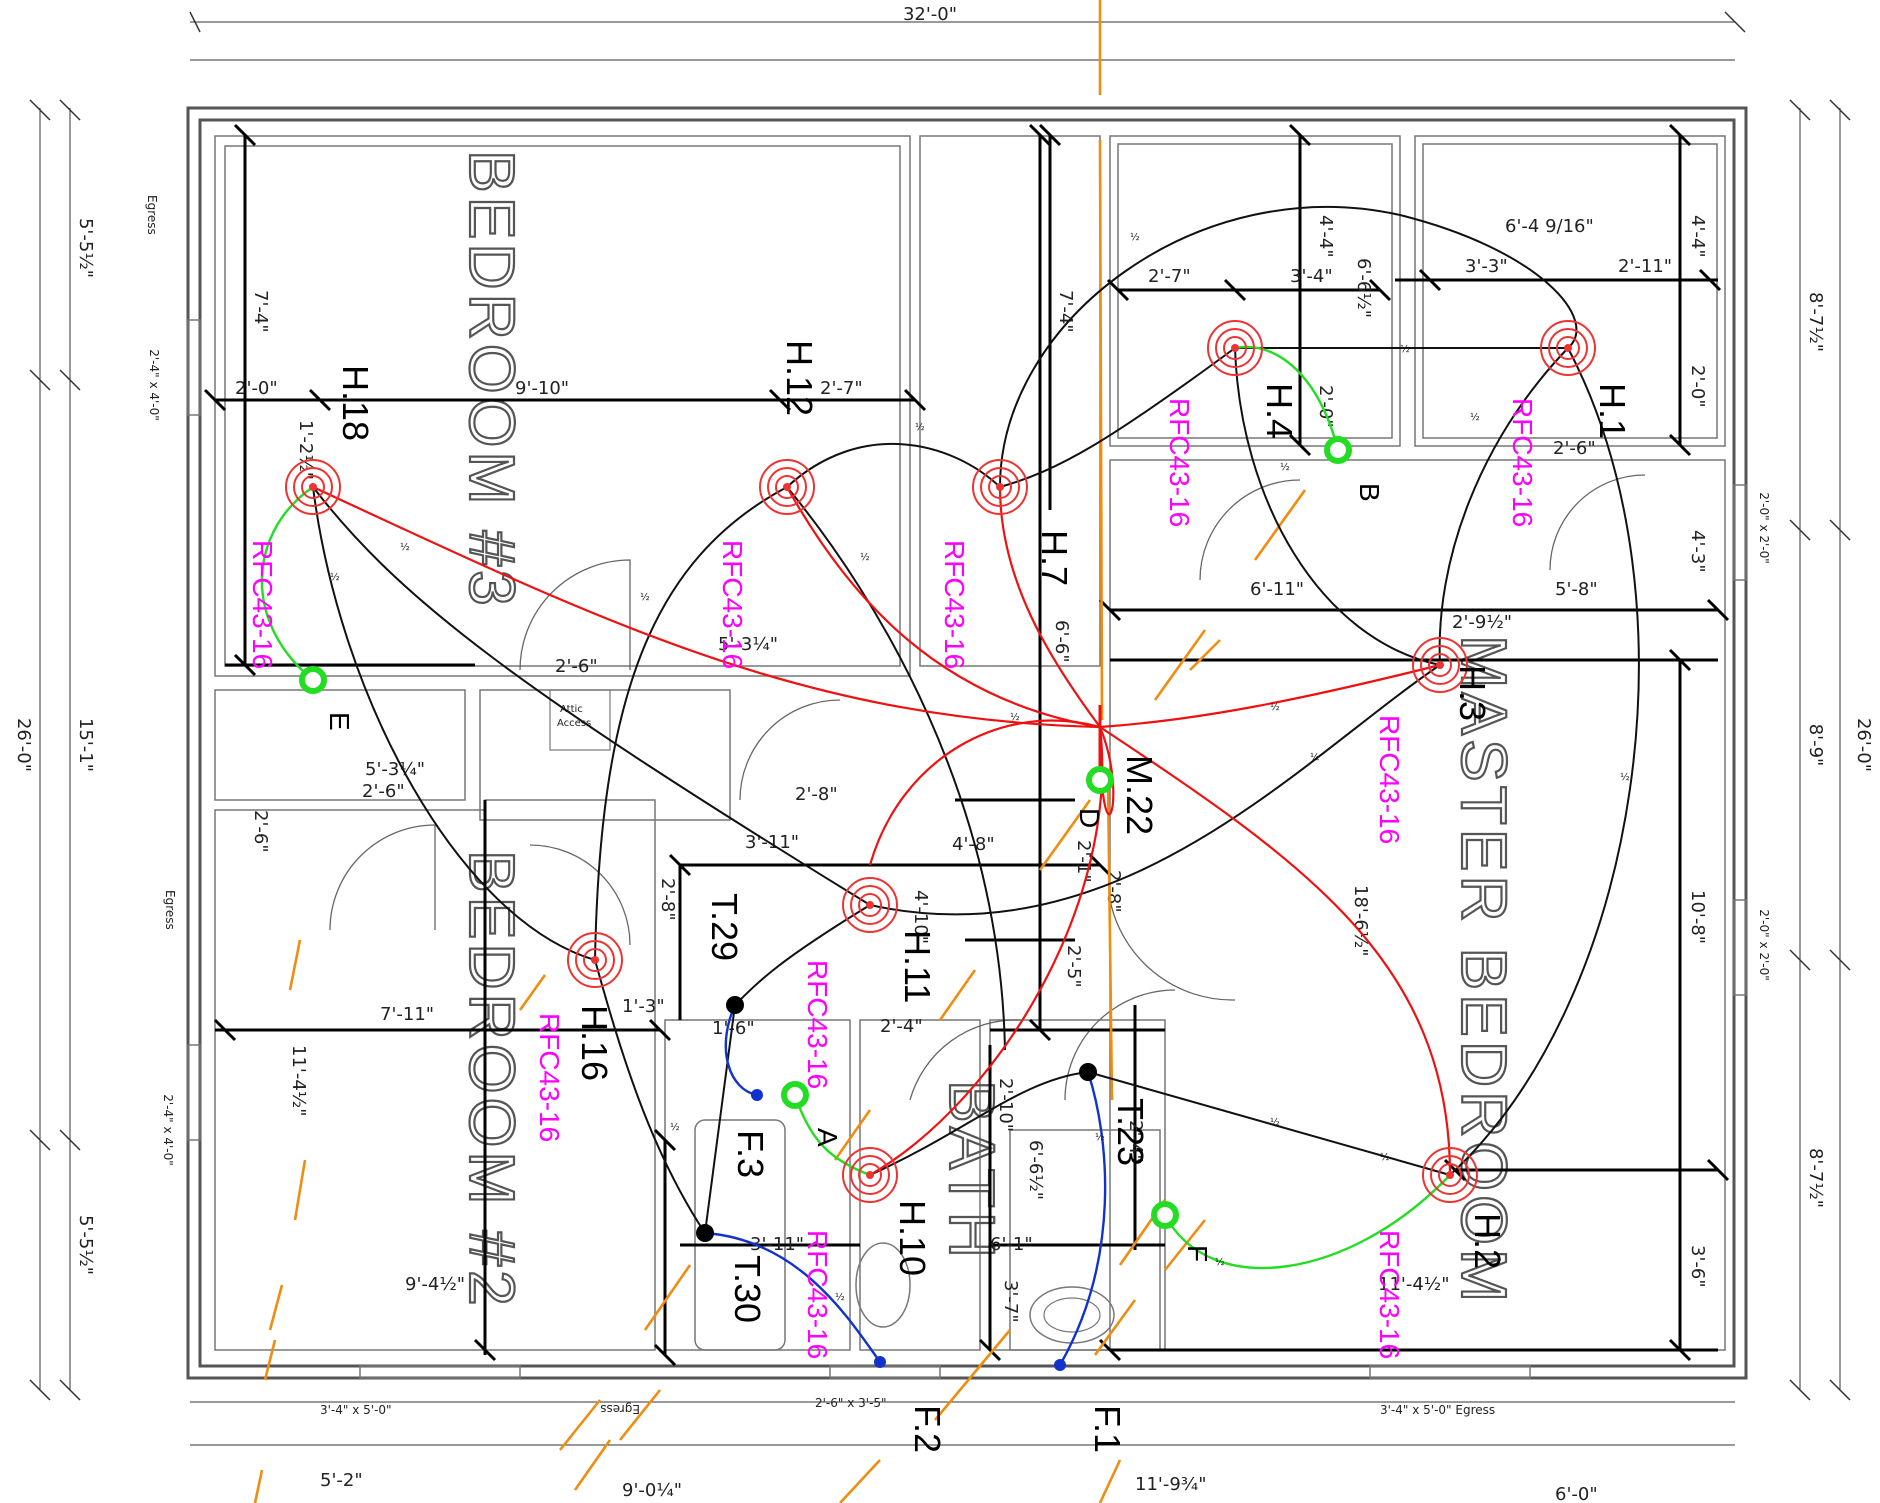 The height and width of the screenshot is (1503, 1880). I want to click on dim-bottom-1: 5'-2", so click(341, 1480).